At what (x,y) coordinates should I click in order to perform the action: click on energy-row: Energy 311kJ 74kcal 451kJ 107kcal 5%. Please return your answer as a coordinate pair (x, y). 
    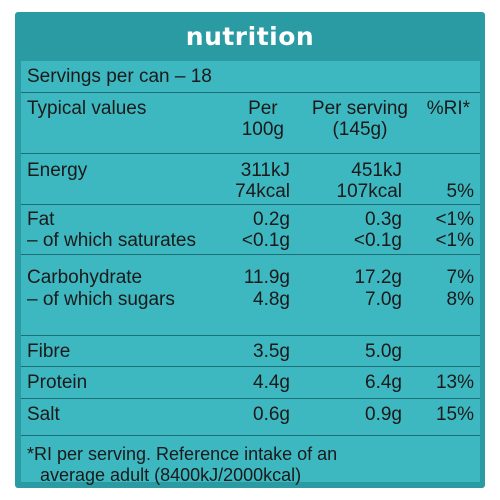
    Looking at the image, I should click on (250, 179).